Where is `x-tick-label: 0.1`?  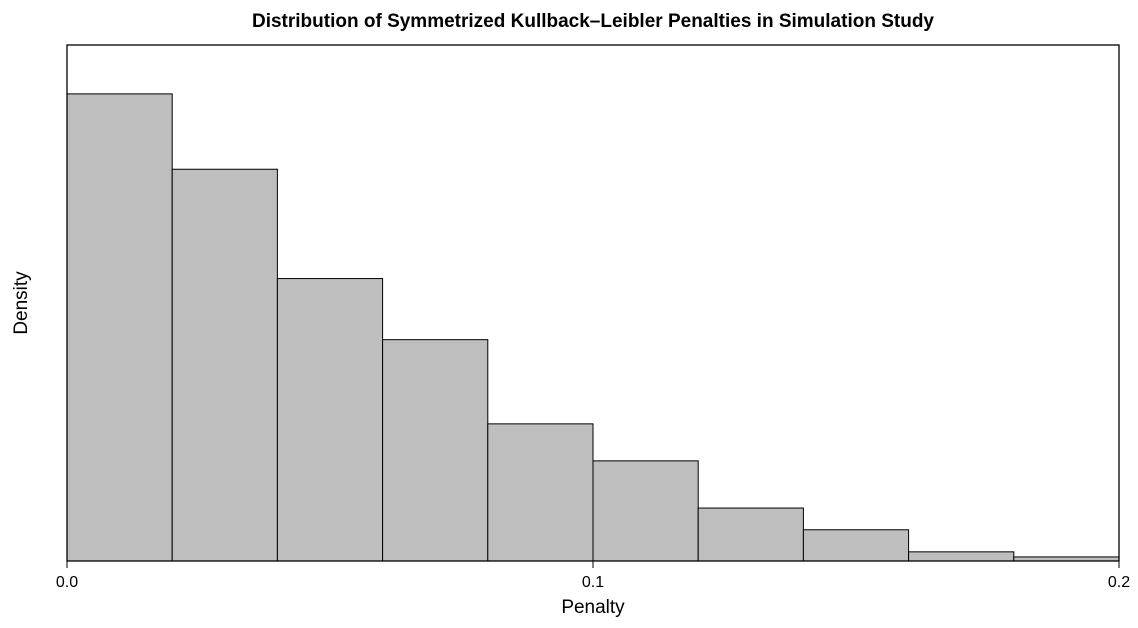 x-tick-label: 0.1 is located at coordinates (593, 582).